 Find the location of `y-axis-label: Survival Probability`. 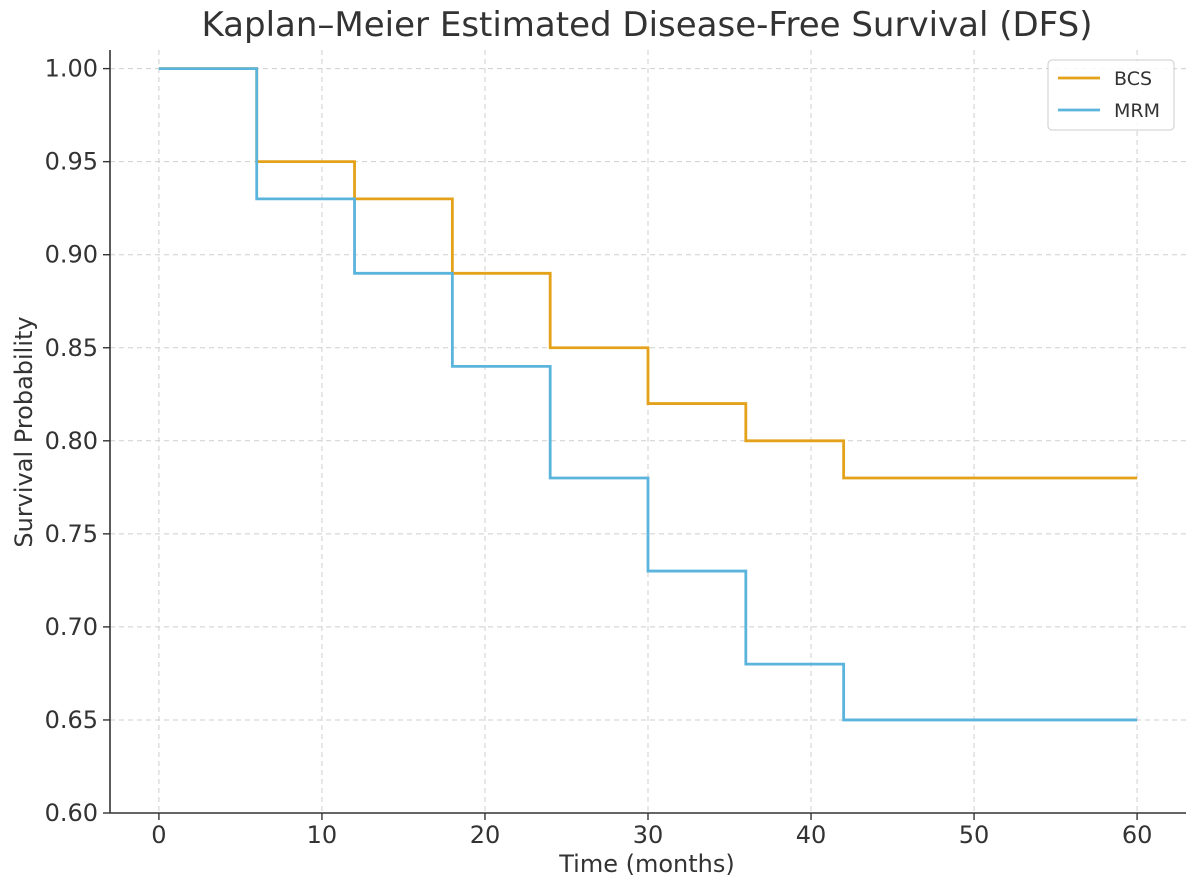

y-axis-label: Survival Probability is located at coordinates (24, 431).